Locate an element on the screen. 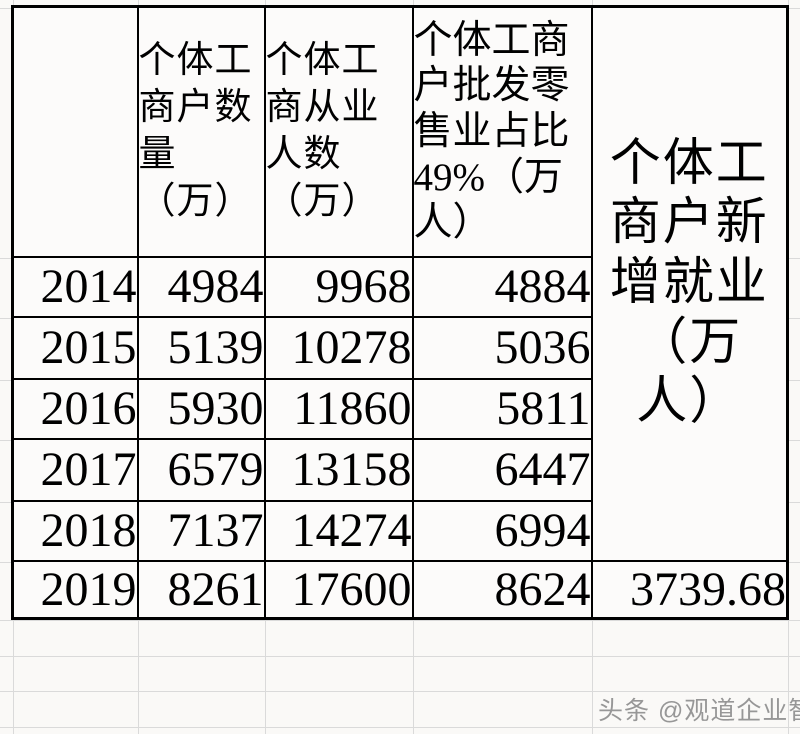  header-cell-retail-share: 个体工商 户批发零 售业占比 49%（万 人） is located at coordinates (502, 131).